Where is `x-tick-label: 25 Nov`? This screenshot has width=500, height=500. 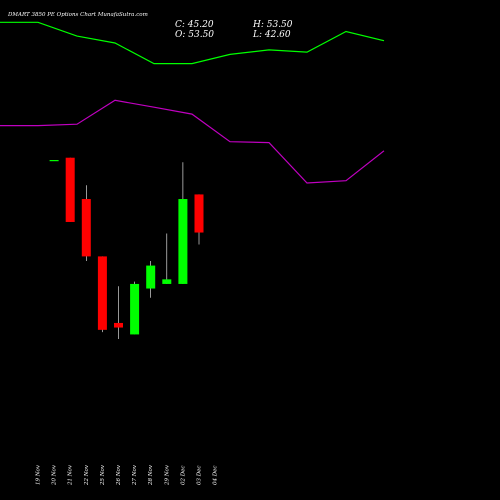 x-tick-label: 25 Nov is located at coordinates (103, 475).